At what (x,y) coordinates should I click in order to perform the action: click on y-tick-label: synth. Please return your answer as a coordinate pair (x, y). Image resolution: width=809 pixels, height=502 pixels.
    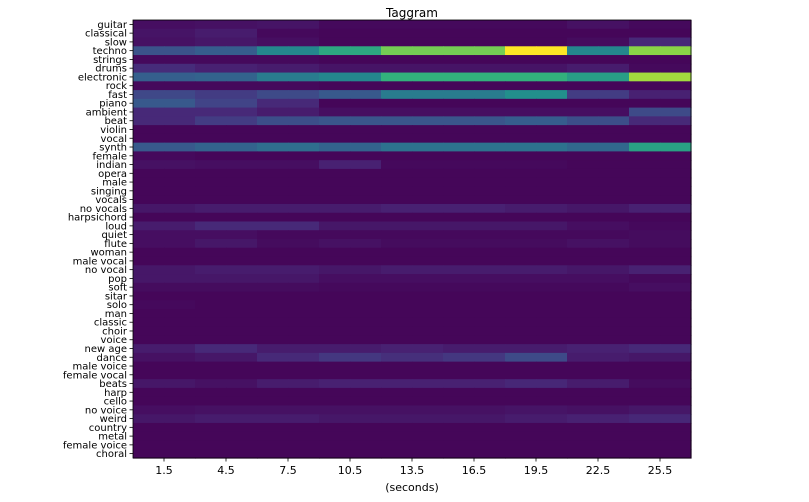
    Looking at the image, I should click on (113, 148).